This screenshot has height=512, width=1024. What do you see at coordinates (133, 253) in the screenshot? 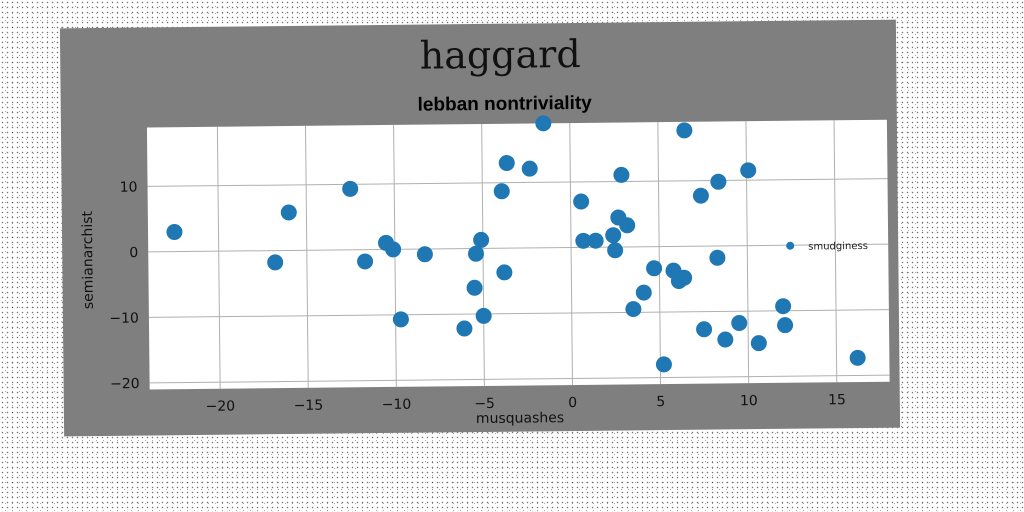
I see `y-tick-label: 0` at bounding box center [133, 253].